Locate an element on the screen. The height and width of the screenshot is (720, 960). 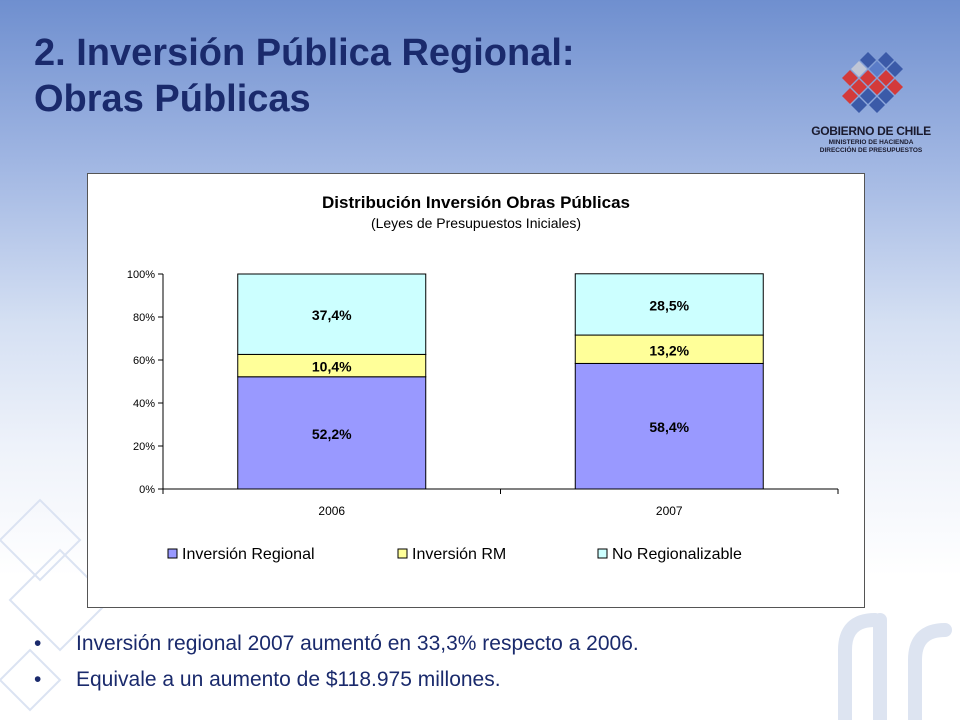
y-tick-label: 60% is located at coordinates (144, 361).